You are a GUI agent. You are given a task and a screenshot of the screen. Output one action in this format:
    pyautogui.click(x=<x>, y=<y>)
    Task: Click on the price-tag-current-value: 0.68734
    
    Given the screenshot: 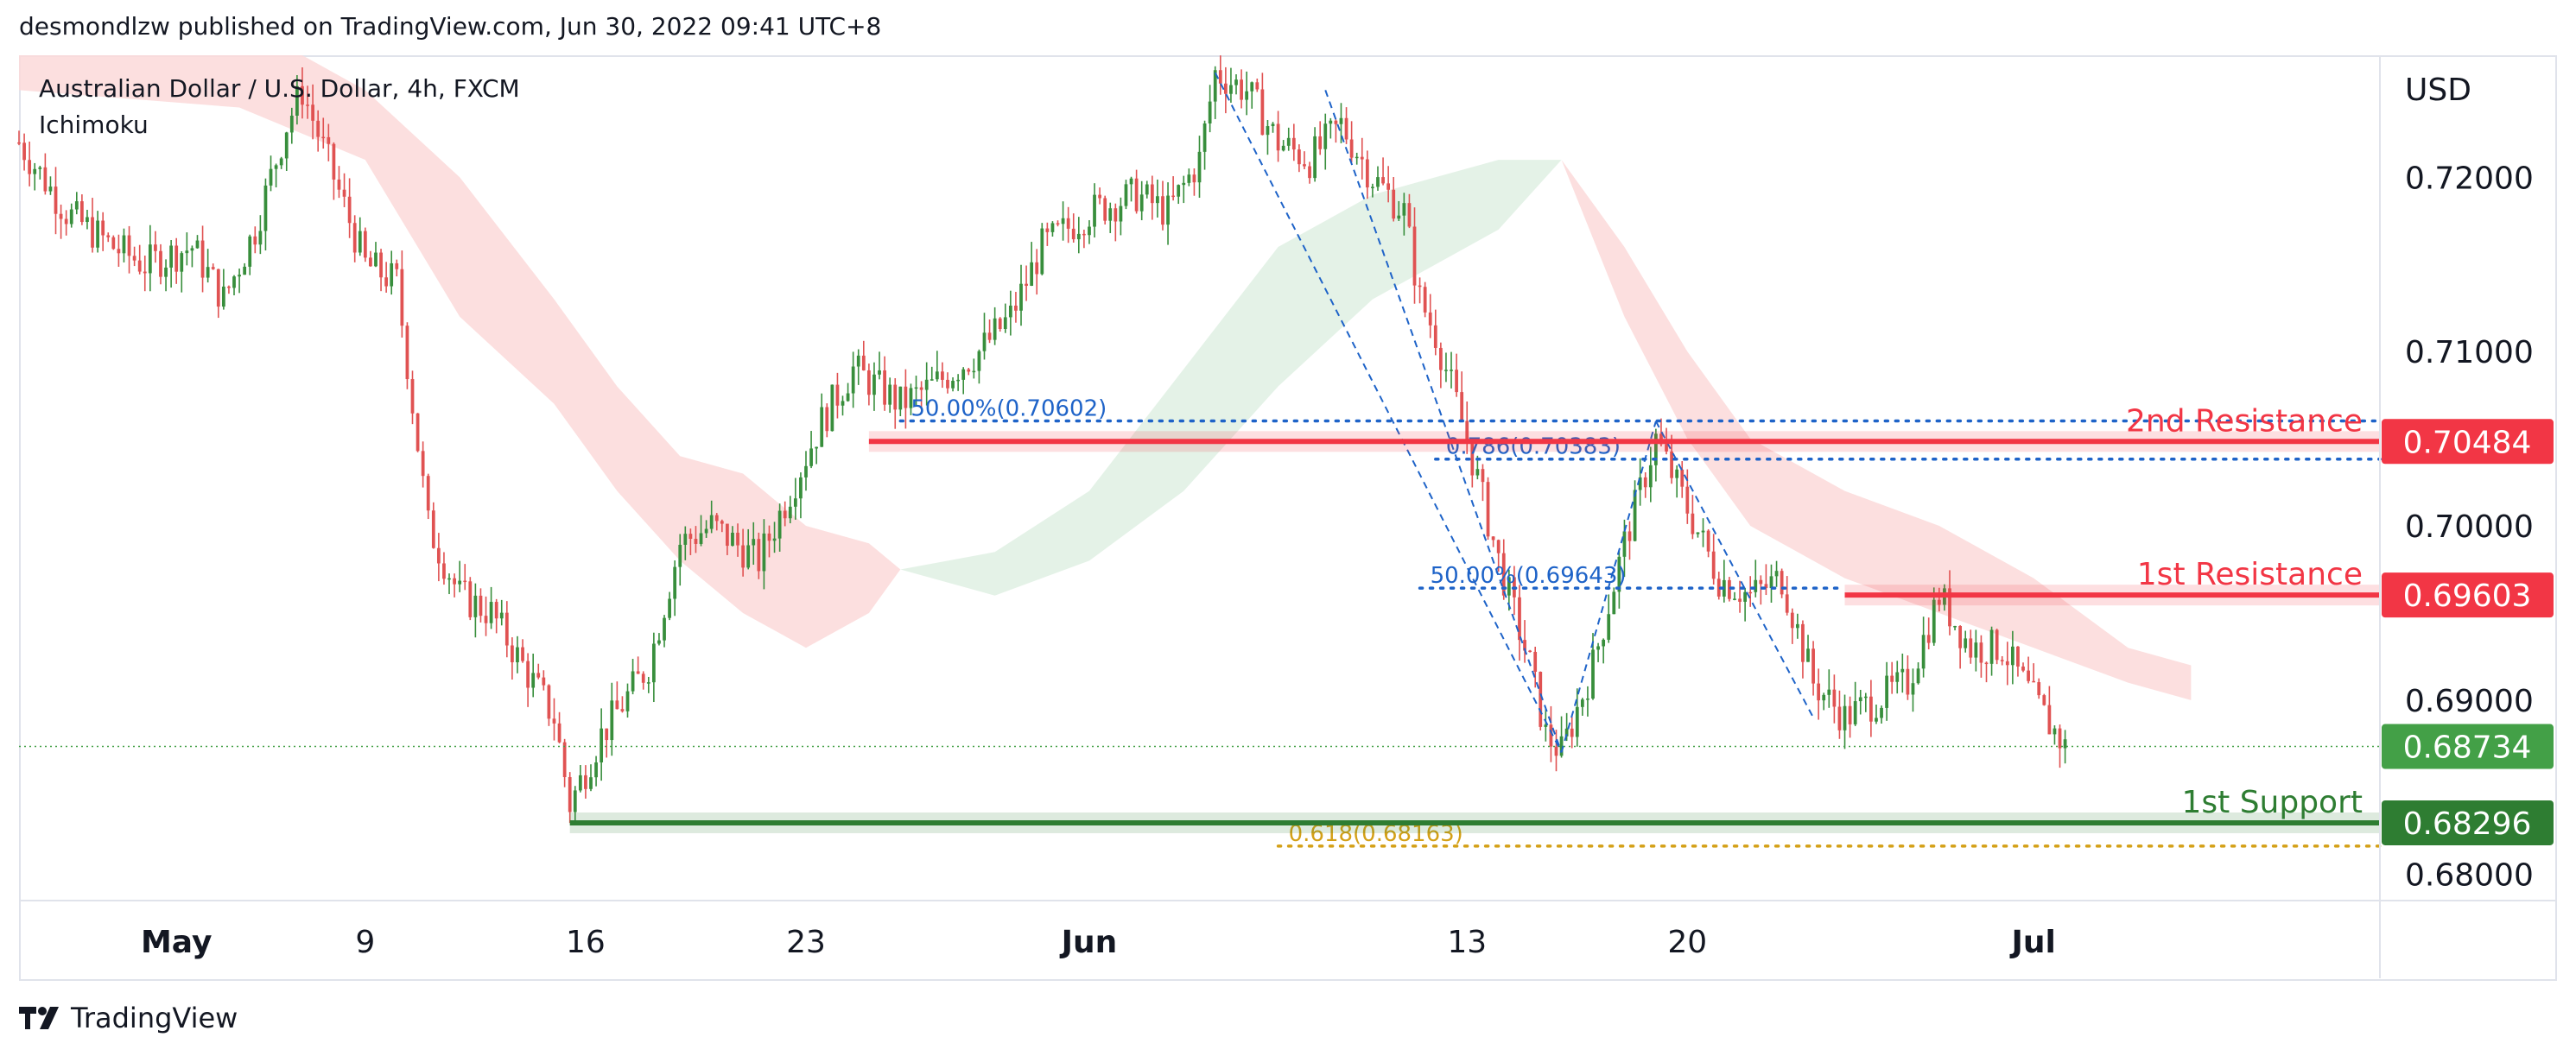 What is the action you would take?
    pyautogui.click(x=2467, y=748)
    